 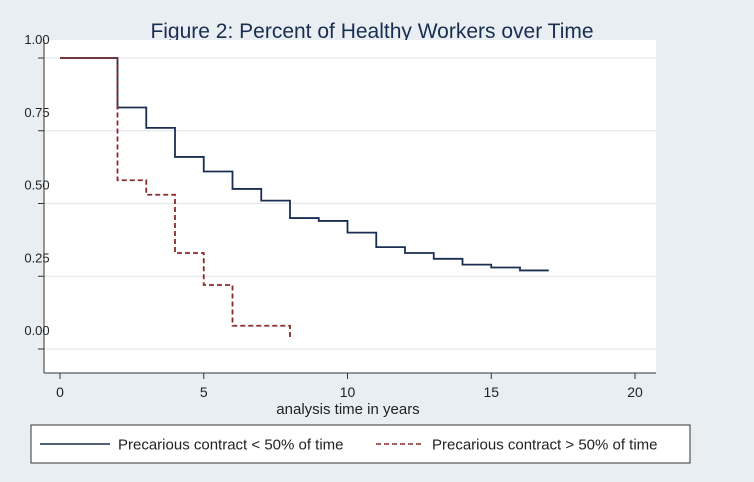 I want to click on y-tick-label-2: 0.50, so click(x=36, y=185).